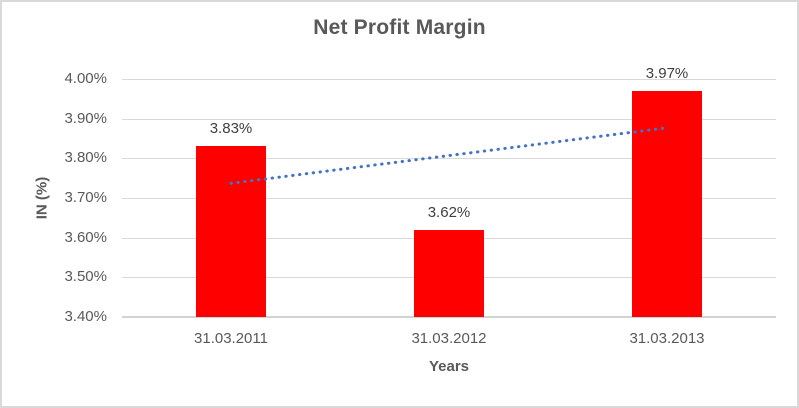  What do you see at coordinates (85, 316) in the screenshot?
I see `y-tick-label: 3.40%` at bounding box center [85, 316].